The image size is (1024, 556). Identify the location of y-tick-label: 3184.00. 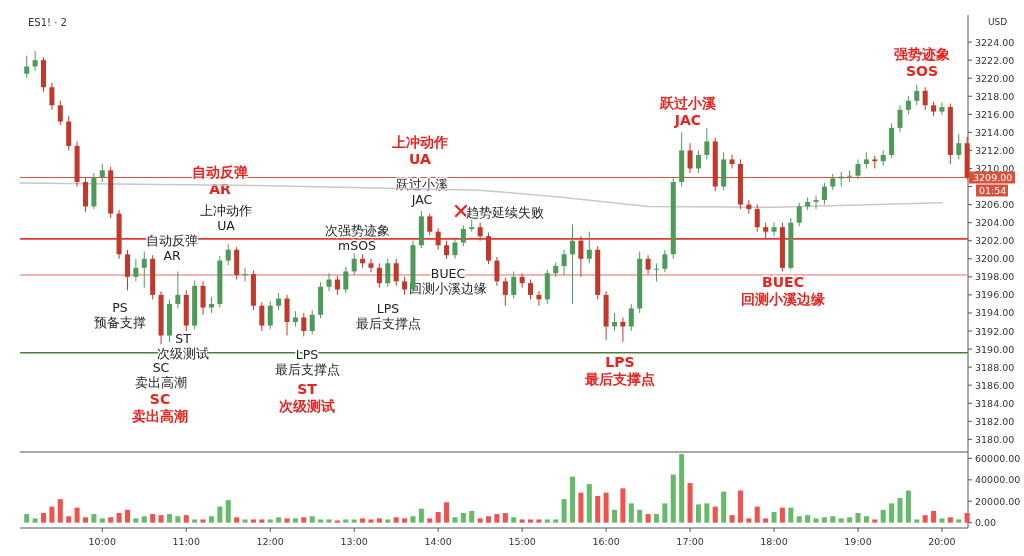
(995, 403).